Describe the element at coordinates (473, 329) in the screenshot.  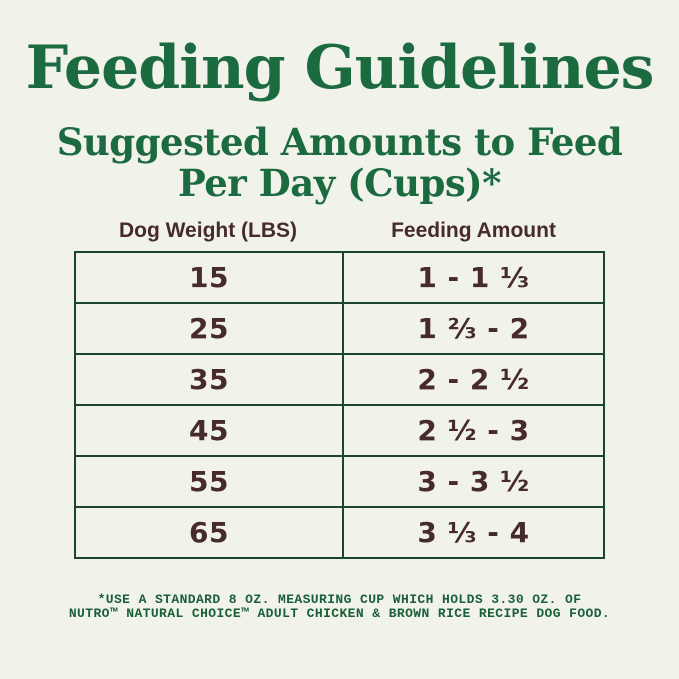
I see `feeding-amount-cell: 1 ⅔ - 2` at that location.